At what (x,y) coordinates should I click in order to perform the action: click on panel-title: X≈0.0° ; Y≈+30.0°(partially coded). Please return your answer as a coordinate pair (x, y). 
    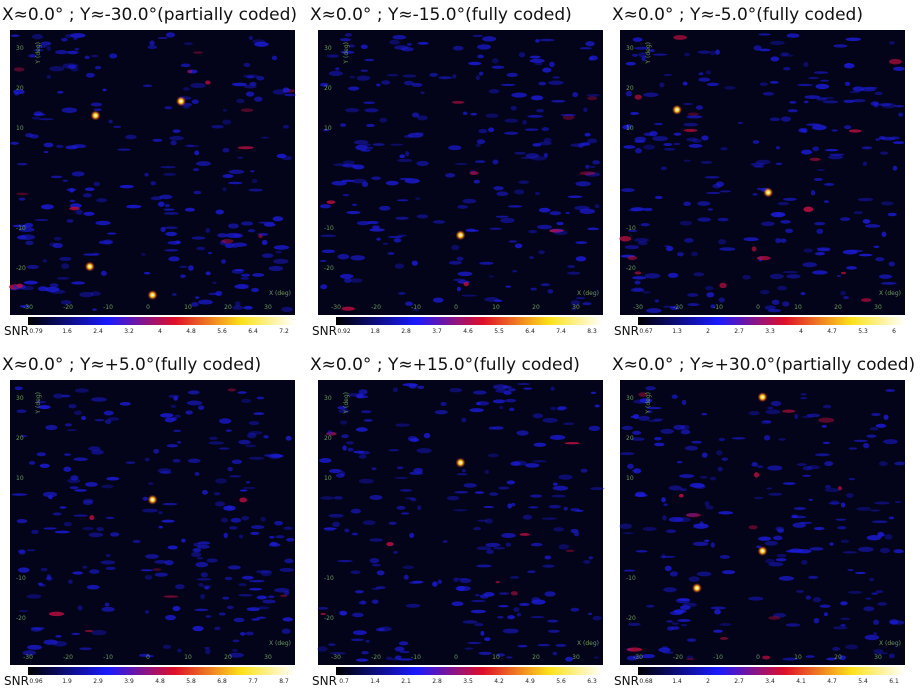
    Looking at the image, I should click on (763, 365).